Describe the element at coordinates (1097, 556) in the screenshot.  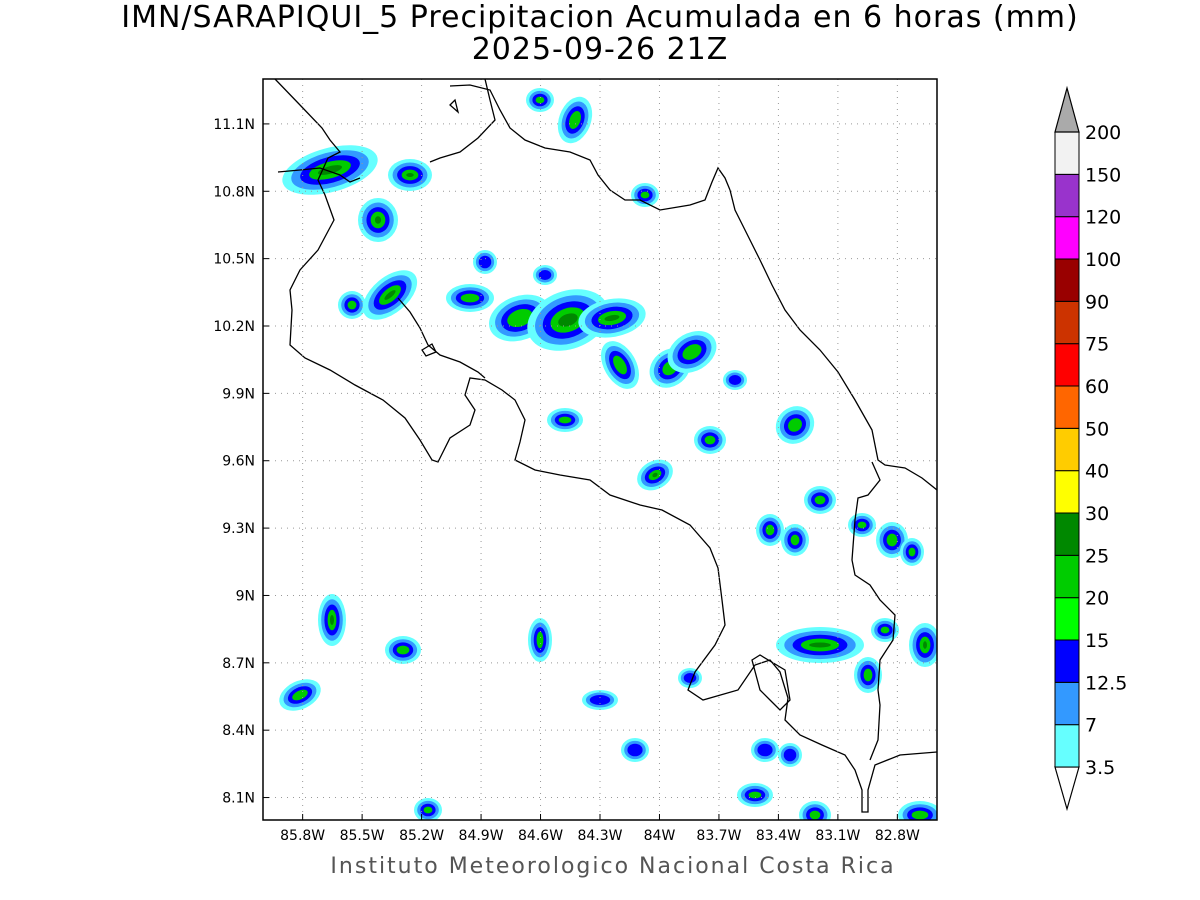
I see `legend-label: 25` at that location.